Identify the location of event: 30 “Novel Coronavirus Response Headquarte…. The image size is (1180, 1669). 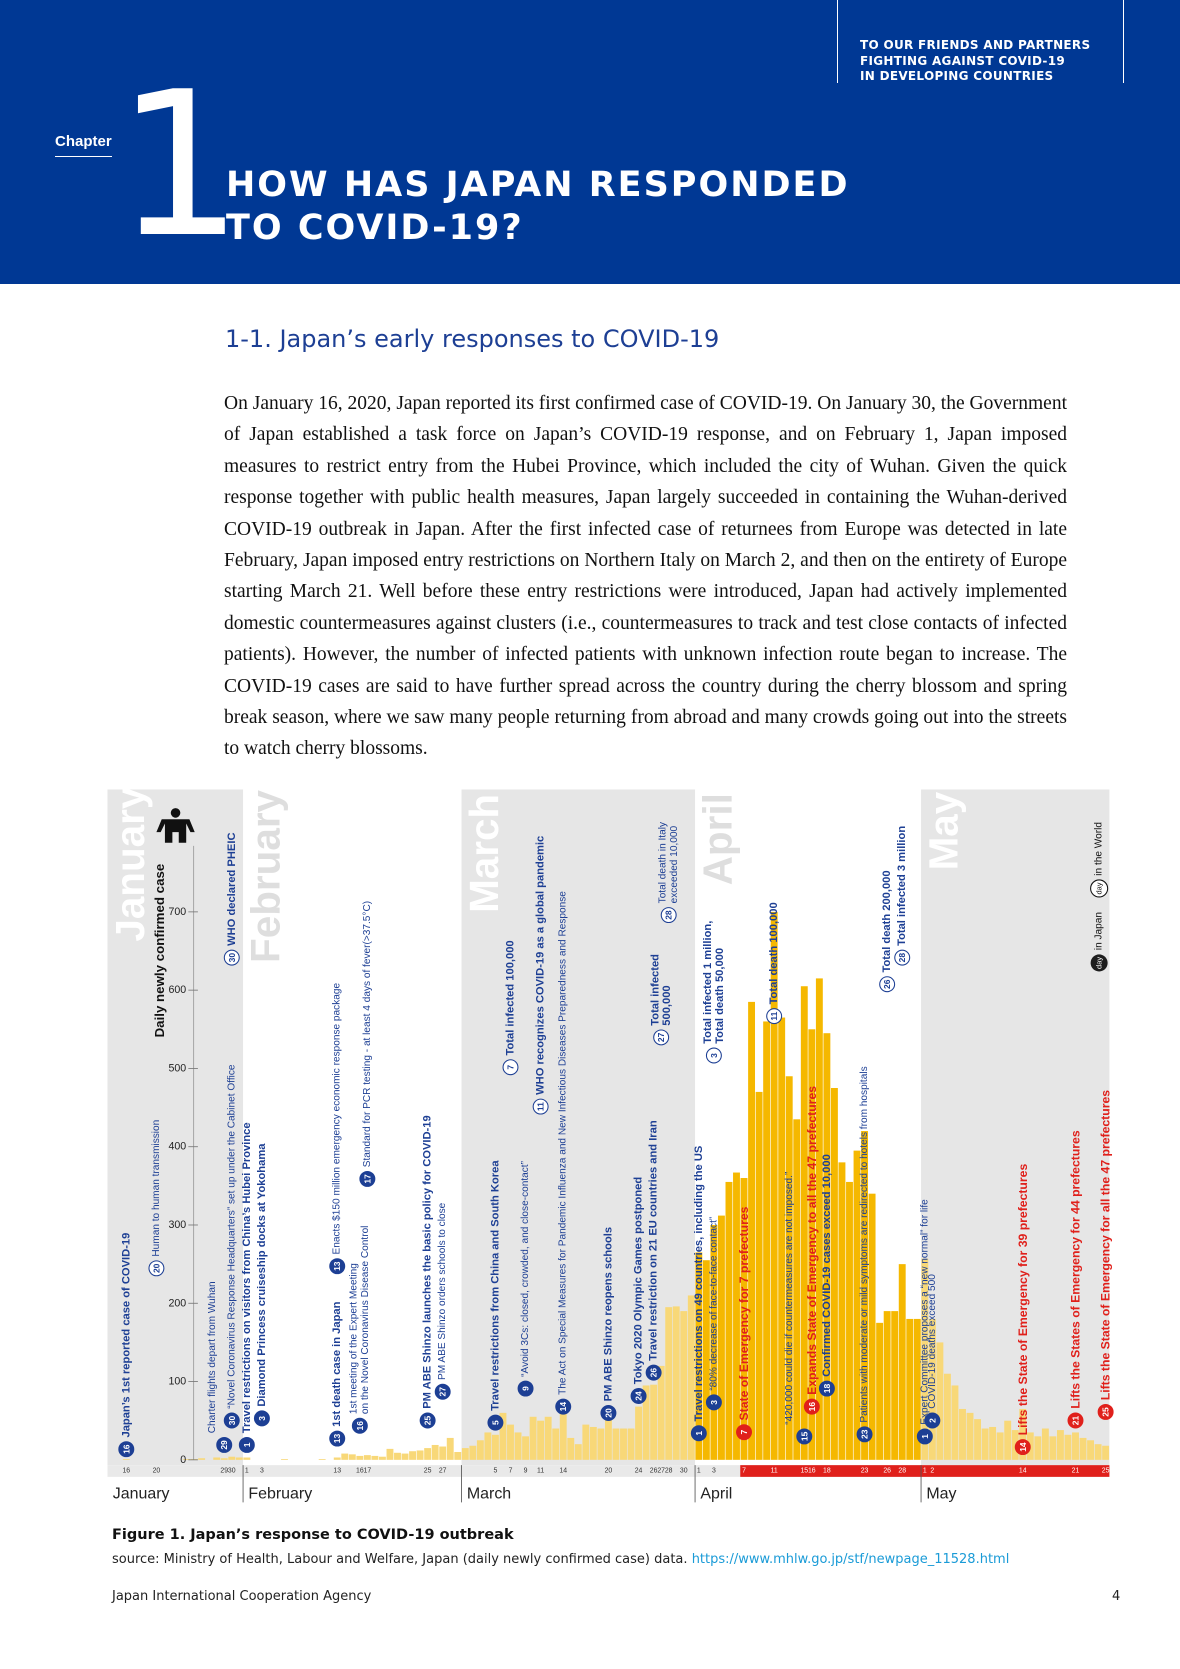
(231, 1246).